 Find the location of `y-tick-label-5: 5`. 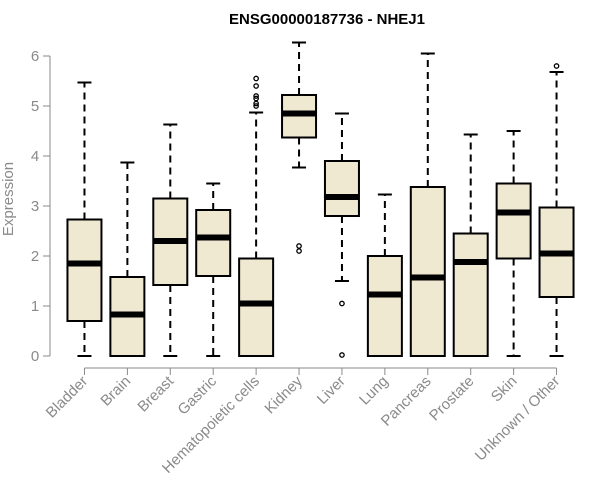

y-tick-label-5: 5 is located at coordinates (35, 106).